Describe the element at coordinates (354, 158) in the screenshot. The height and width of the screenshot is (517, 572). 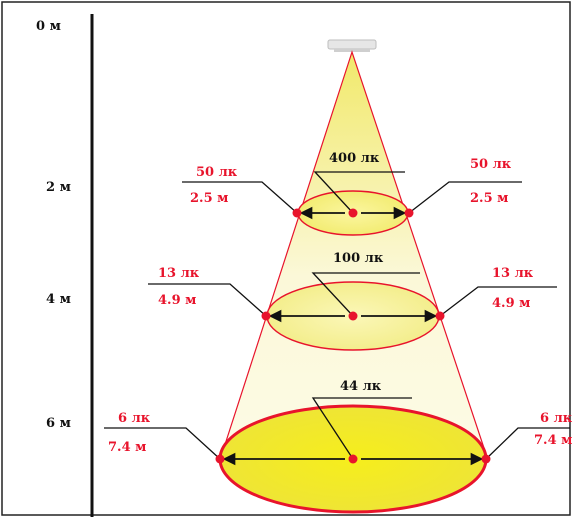
I see `center-lux-2m: 400 лк` at that location.